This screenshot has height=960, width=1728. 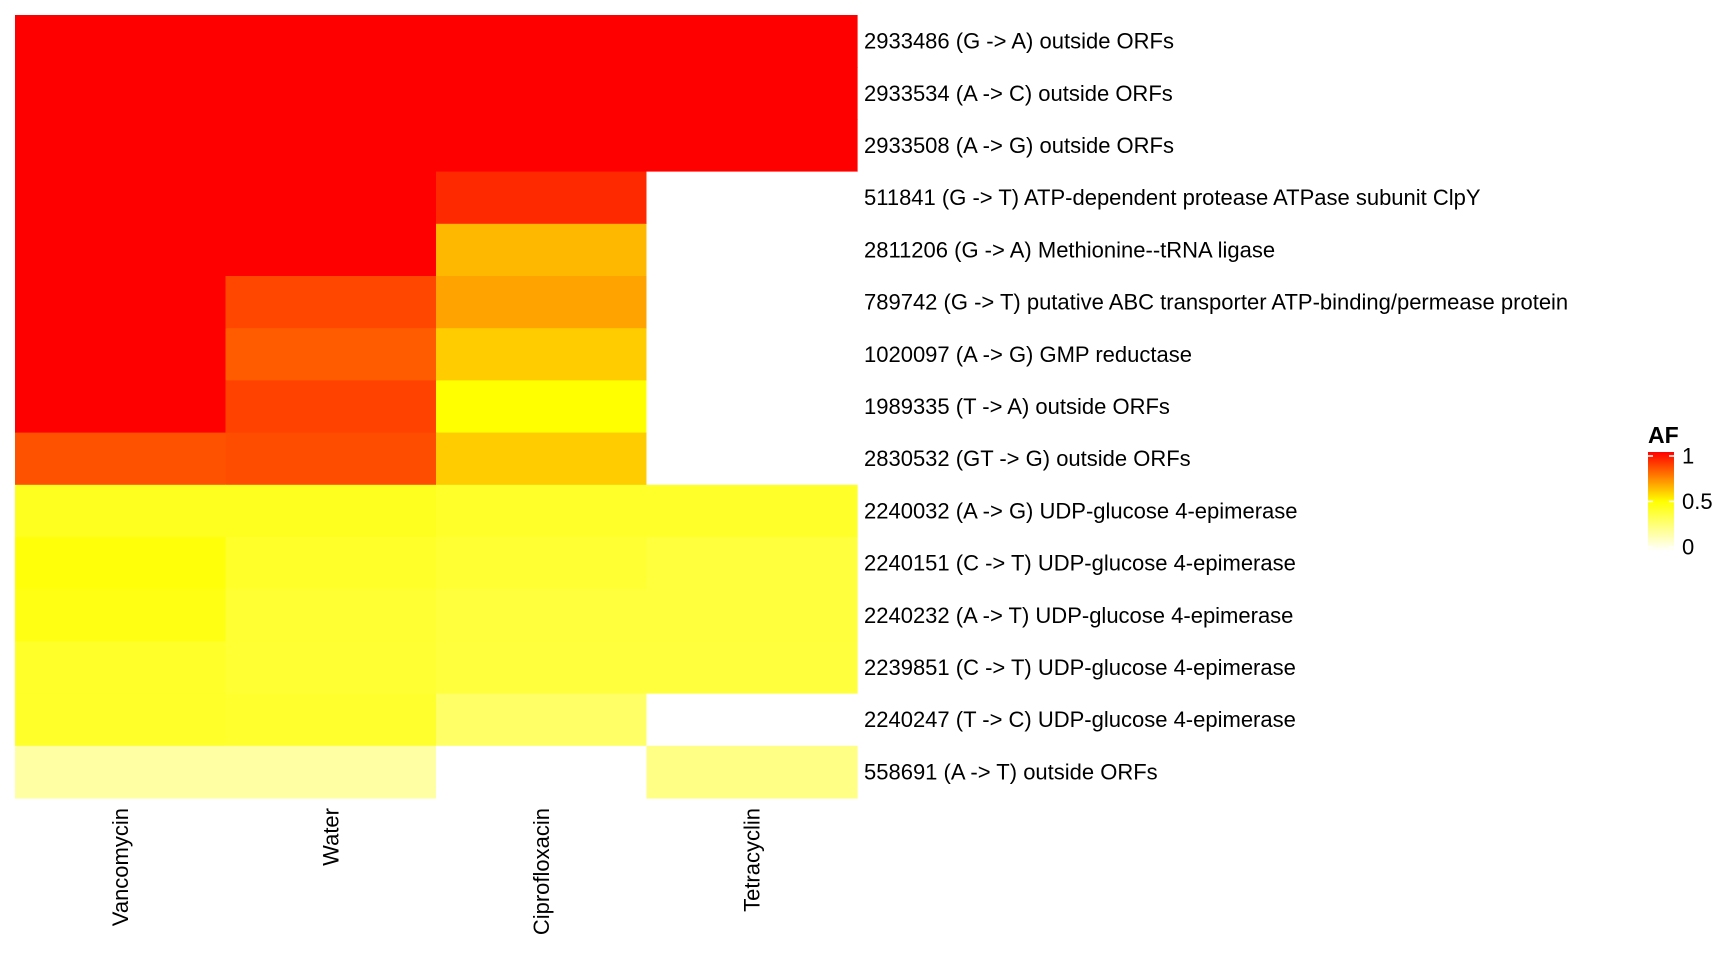 I want to click on row-label: 2240232 (A -> T) UDP-glucose 4-epimerase, so click(x=1078, y=615).